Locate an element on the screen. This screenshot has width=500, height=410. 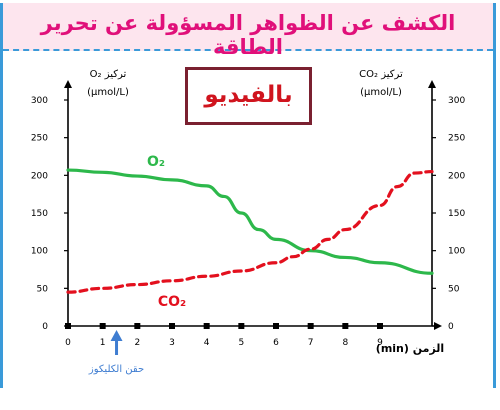
video-link: بالفيديو is located at coordinates (248, 96).